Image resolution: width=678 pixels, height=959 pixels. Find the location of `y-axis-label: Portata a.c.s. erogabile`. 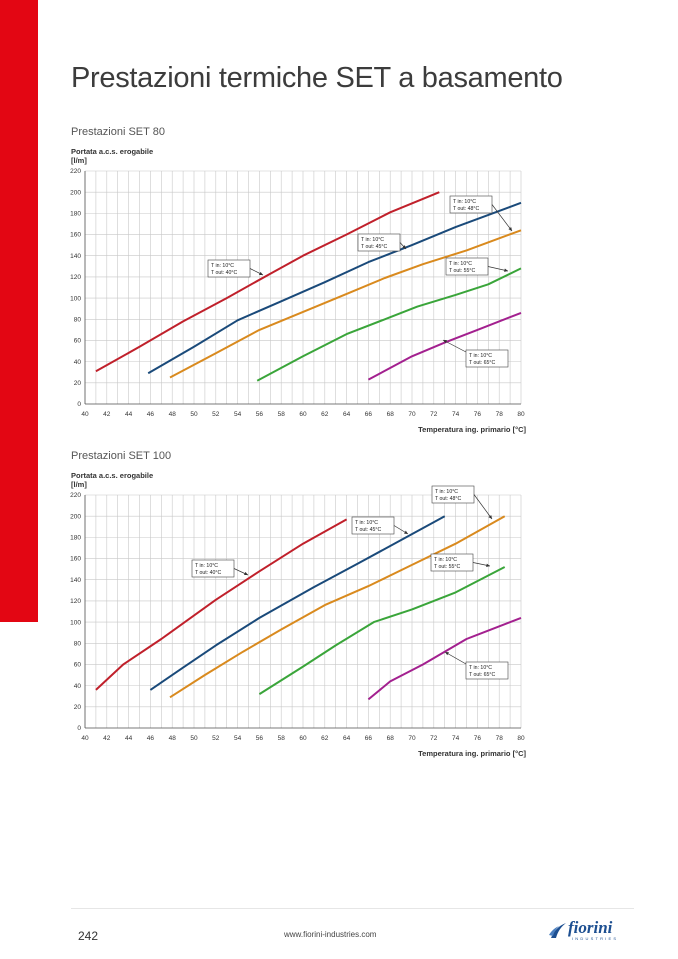

y-axis-label: Portata a.c.s. erogabile is located at coordinates (112, 475).